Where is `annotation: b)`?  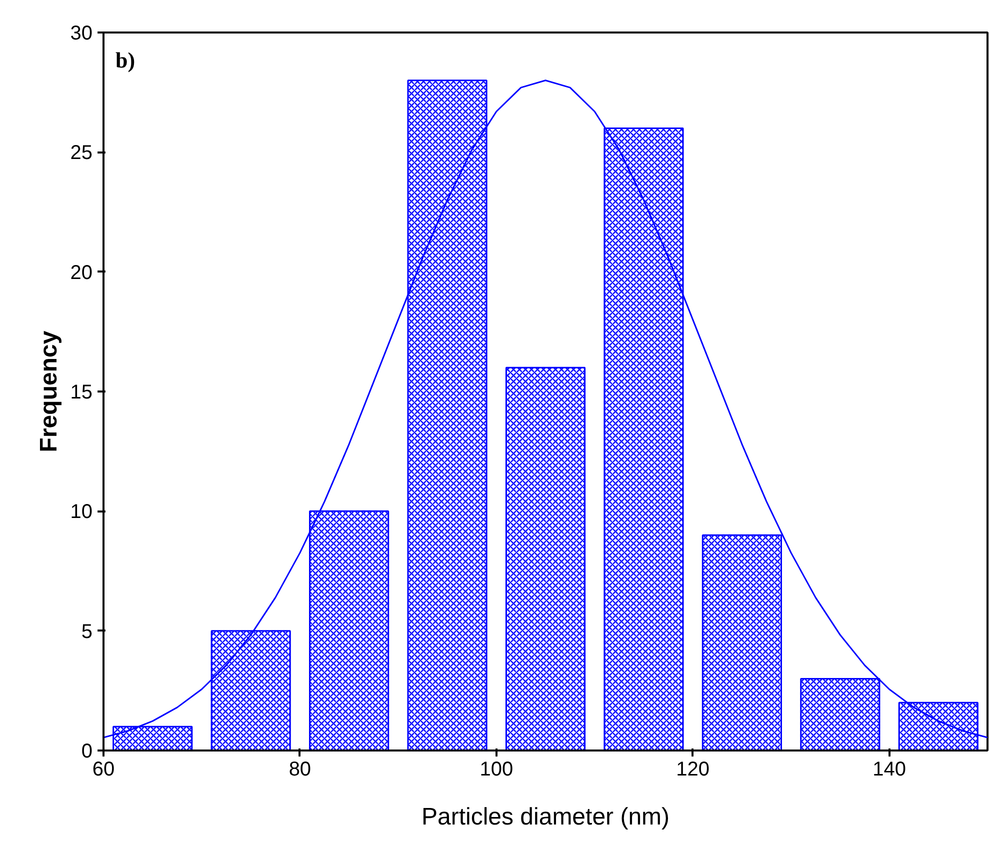 annotation: b) is located at coordinates (126, 60).